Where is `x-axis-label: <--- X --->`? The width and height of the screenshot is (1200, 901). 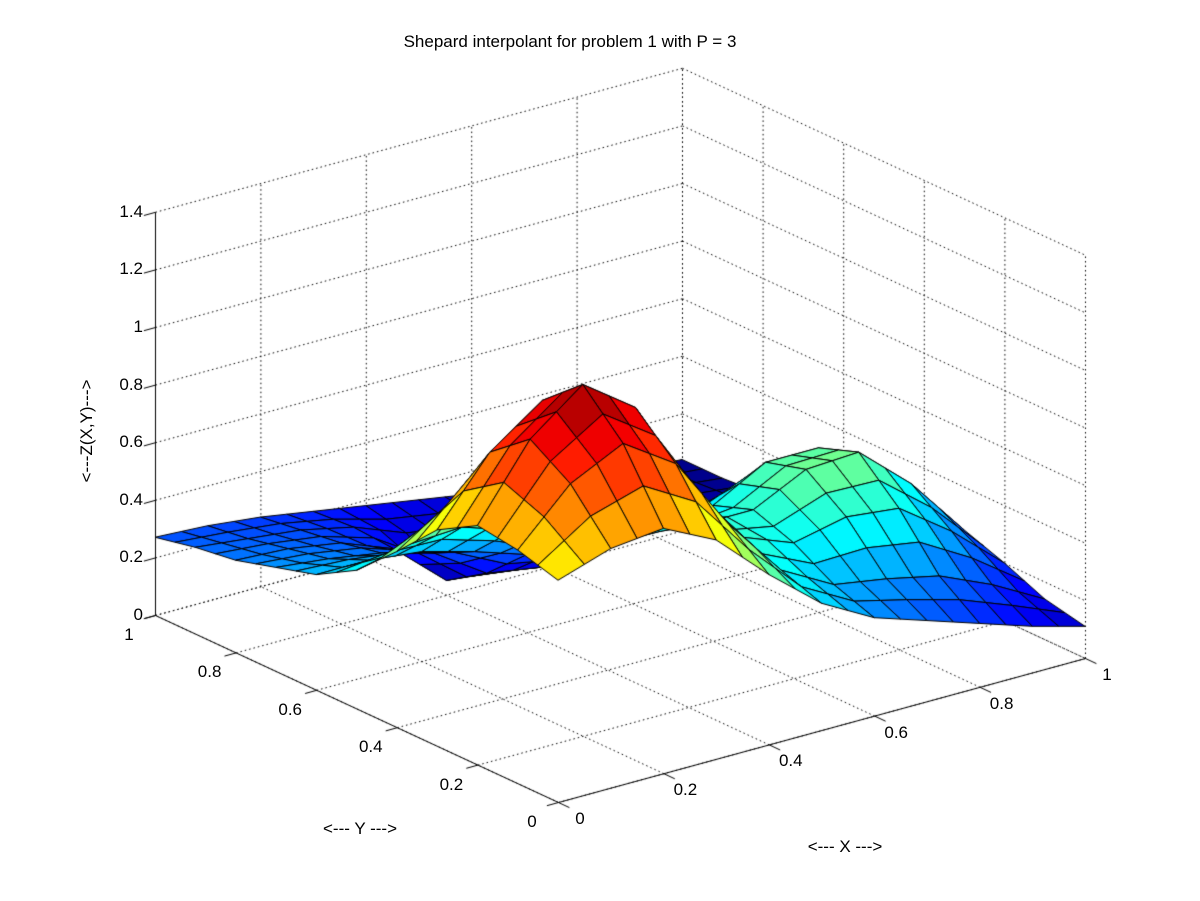 x-axis-label: <--- X ---> is located at coordinates (845, 846).